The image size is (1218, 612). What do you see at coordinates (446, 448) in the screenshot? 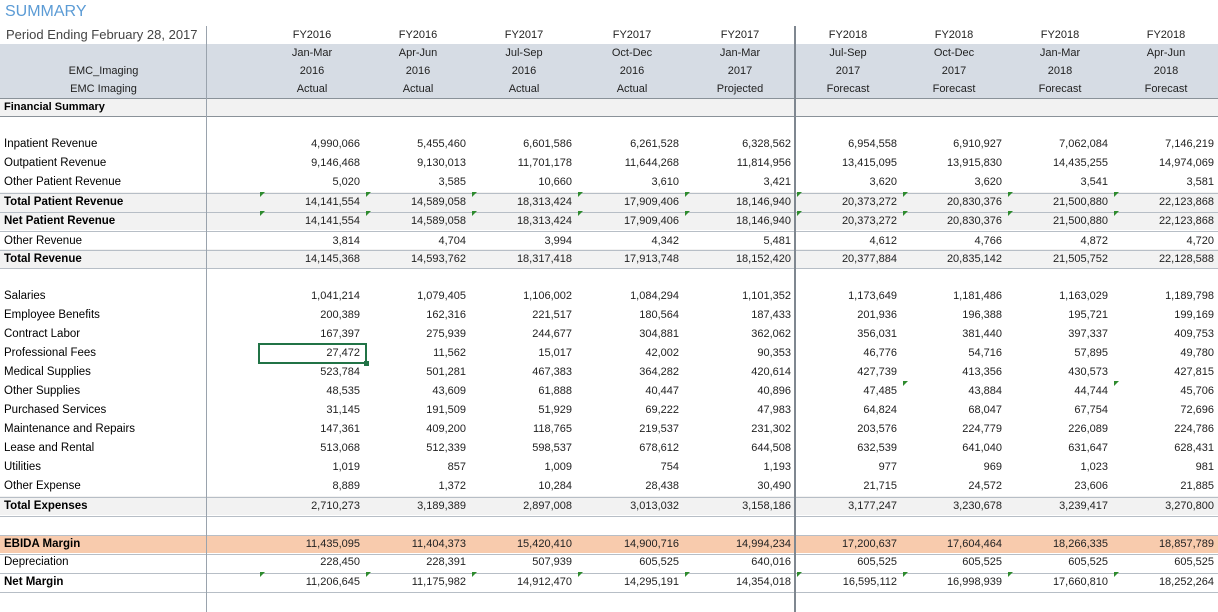
I see `data-cell: 512,339` at bounding box center [446, 448].